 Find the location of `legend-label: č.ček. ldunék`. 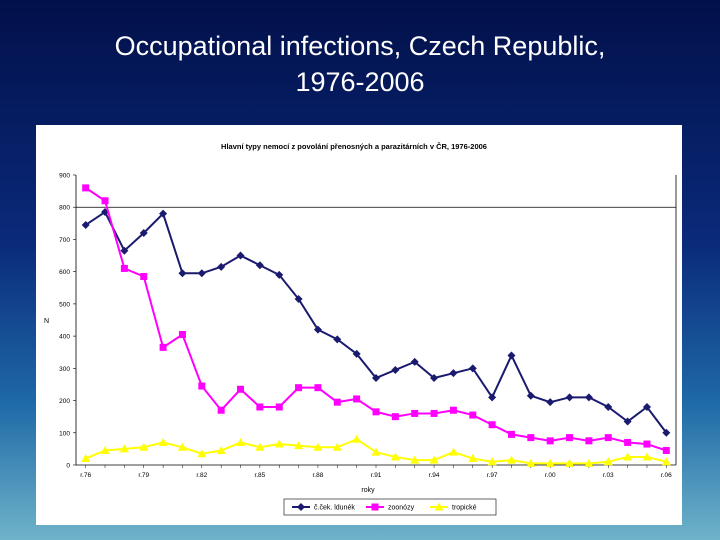

legend-label: č.ček. ldunék is located at coordinates (334, 508).